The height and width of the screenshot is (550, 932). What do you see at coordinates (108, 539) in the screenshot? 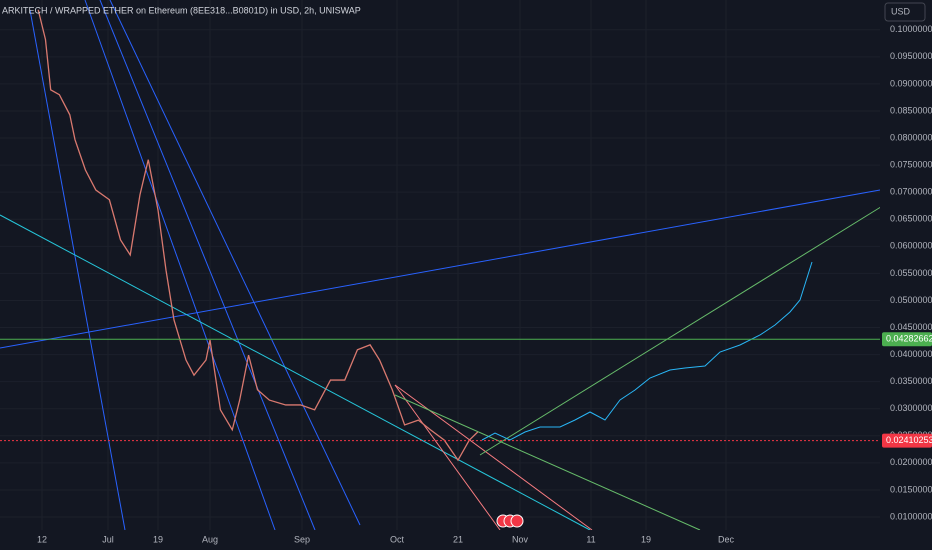
I see `x-tick-label: Jul` at bounding box center [108, 539].